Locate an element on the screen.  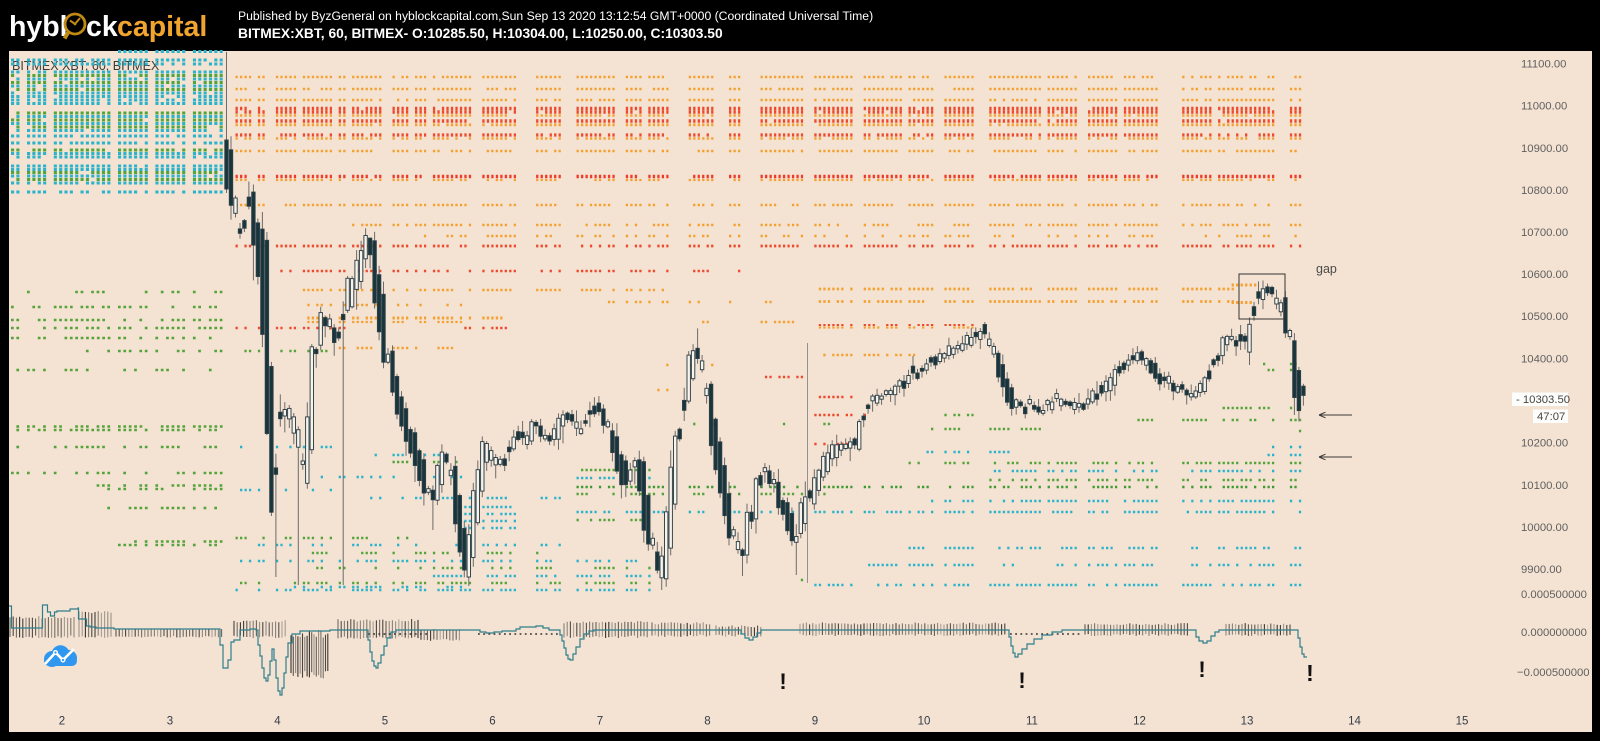
svg-text: 47:07 is located at coordinates (1551, 417).